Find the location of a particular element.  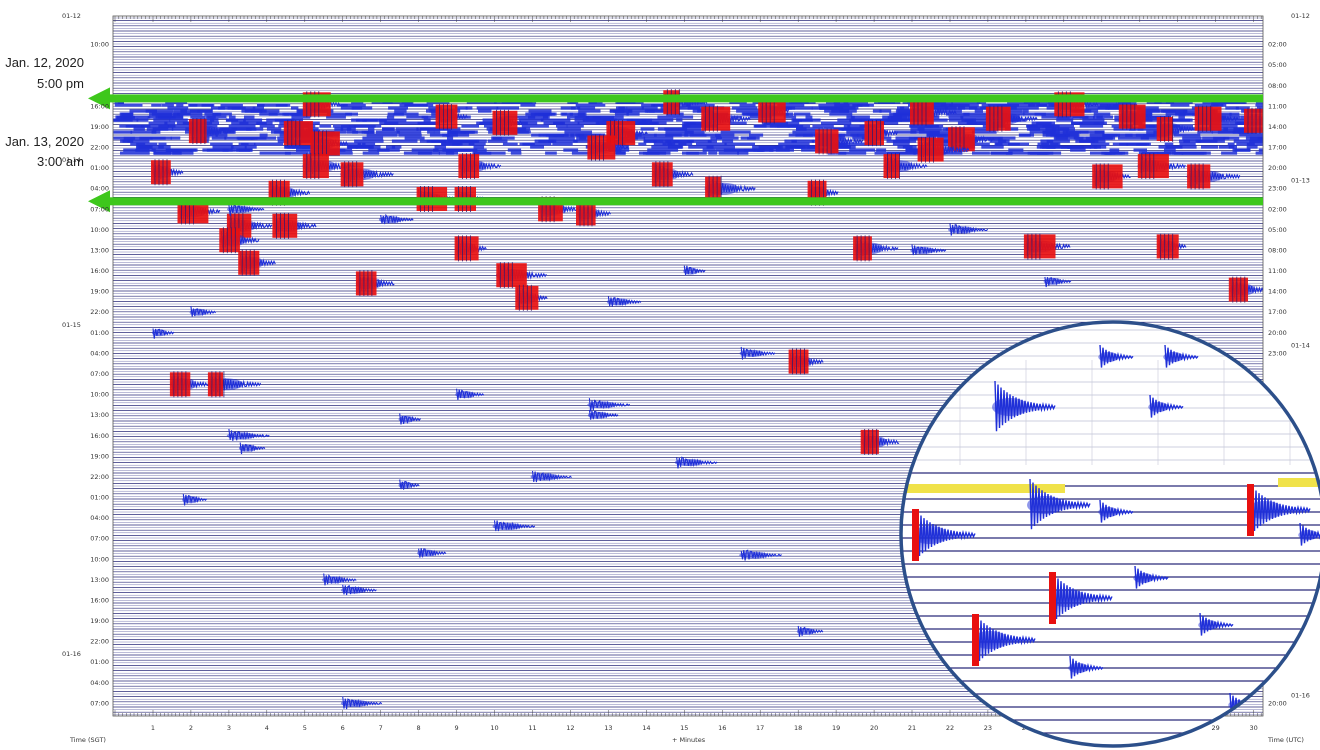

right-time-label: 05:00 is located at coordinates (1277, 65).